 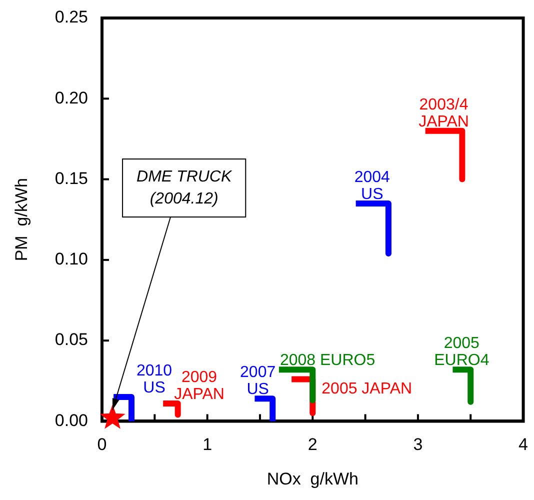 I want to click on series-label: 2007 US, so click(x=258, y=381).